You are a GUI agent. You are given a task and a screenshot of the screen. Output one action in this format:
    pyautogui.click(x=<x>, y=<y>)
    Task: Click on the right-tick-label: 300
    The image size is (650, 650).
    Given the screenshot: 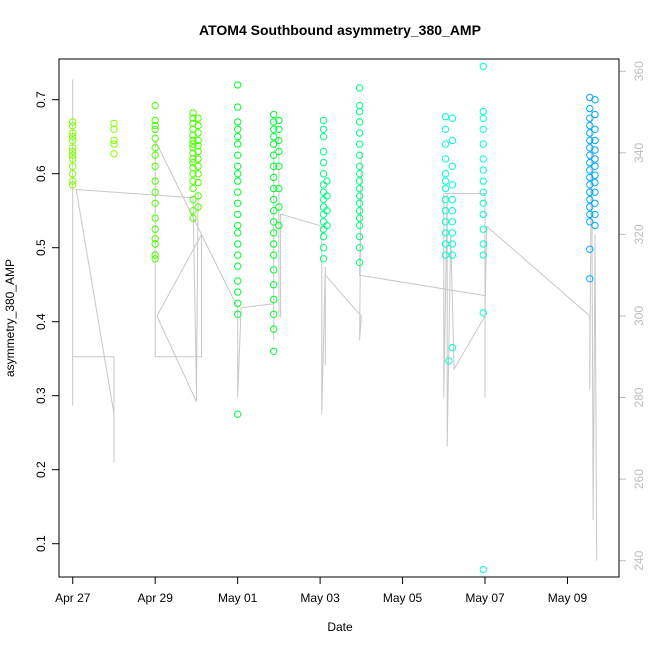 What is the action you would take?
    pyautogui.click(x=639, y=316)
    